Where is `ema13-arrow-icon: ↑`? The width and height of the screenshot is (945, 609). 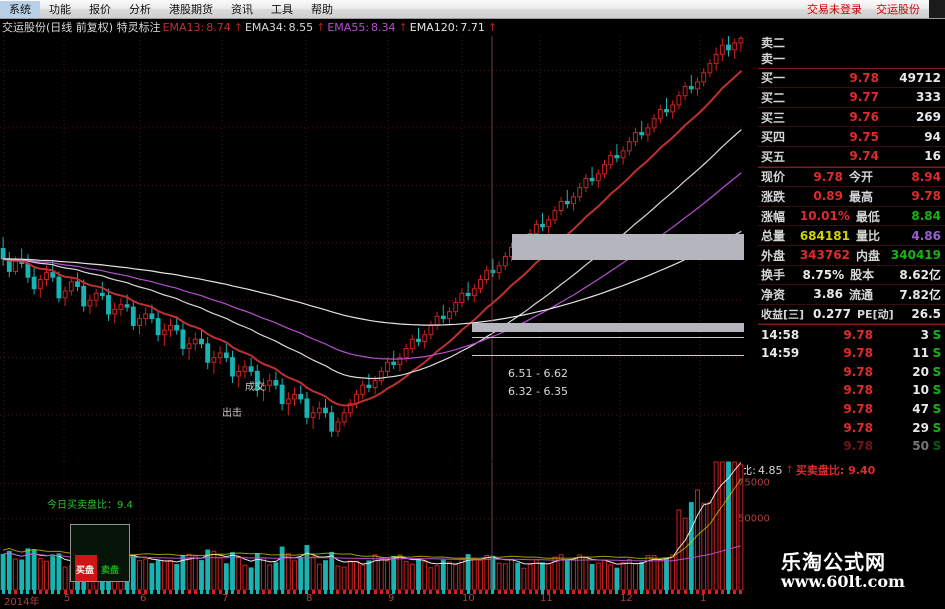
ema13-arrow-icon: ↑ is located at coordinates (238, 27).